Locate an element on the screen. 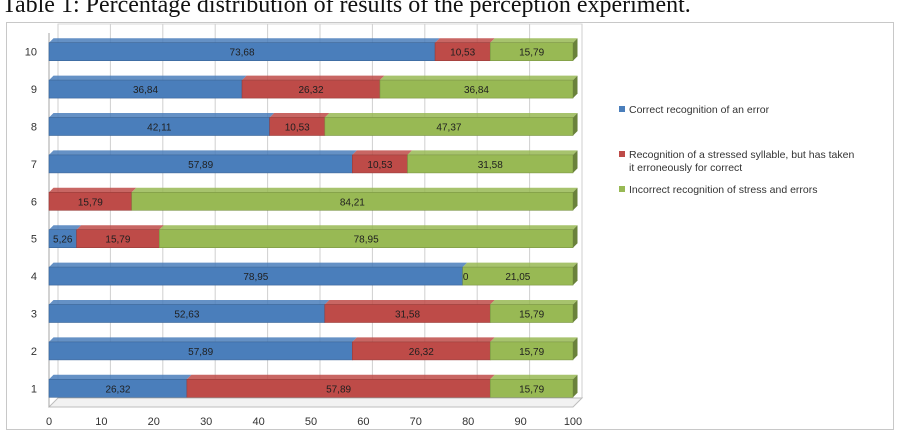 Image resolution: width=902 pixels, height=438 pixels. bar-data-label: 42,11 is located at coordinates (159, 128).